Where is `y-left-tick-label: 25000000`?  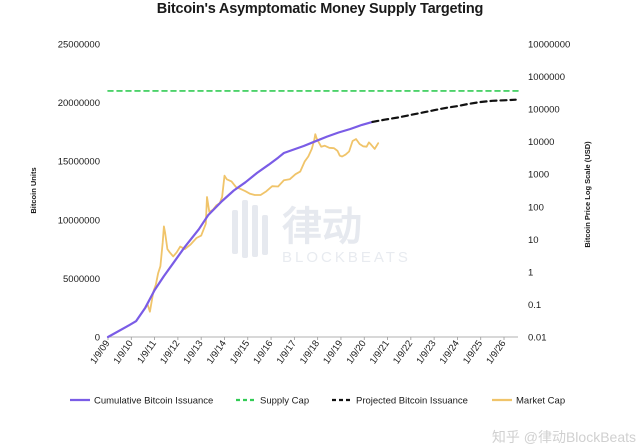
y-left-tick-label: 25000000 is located at coordinates (79, 45).